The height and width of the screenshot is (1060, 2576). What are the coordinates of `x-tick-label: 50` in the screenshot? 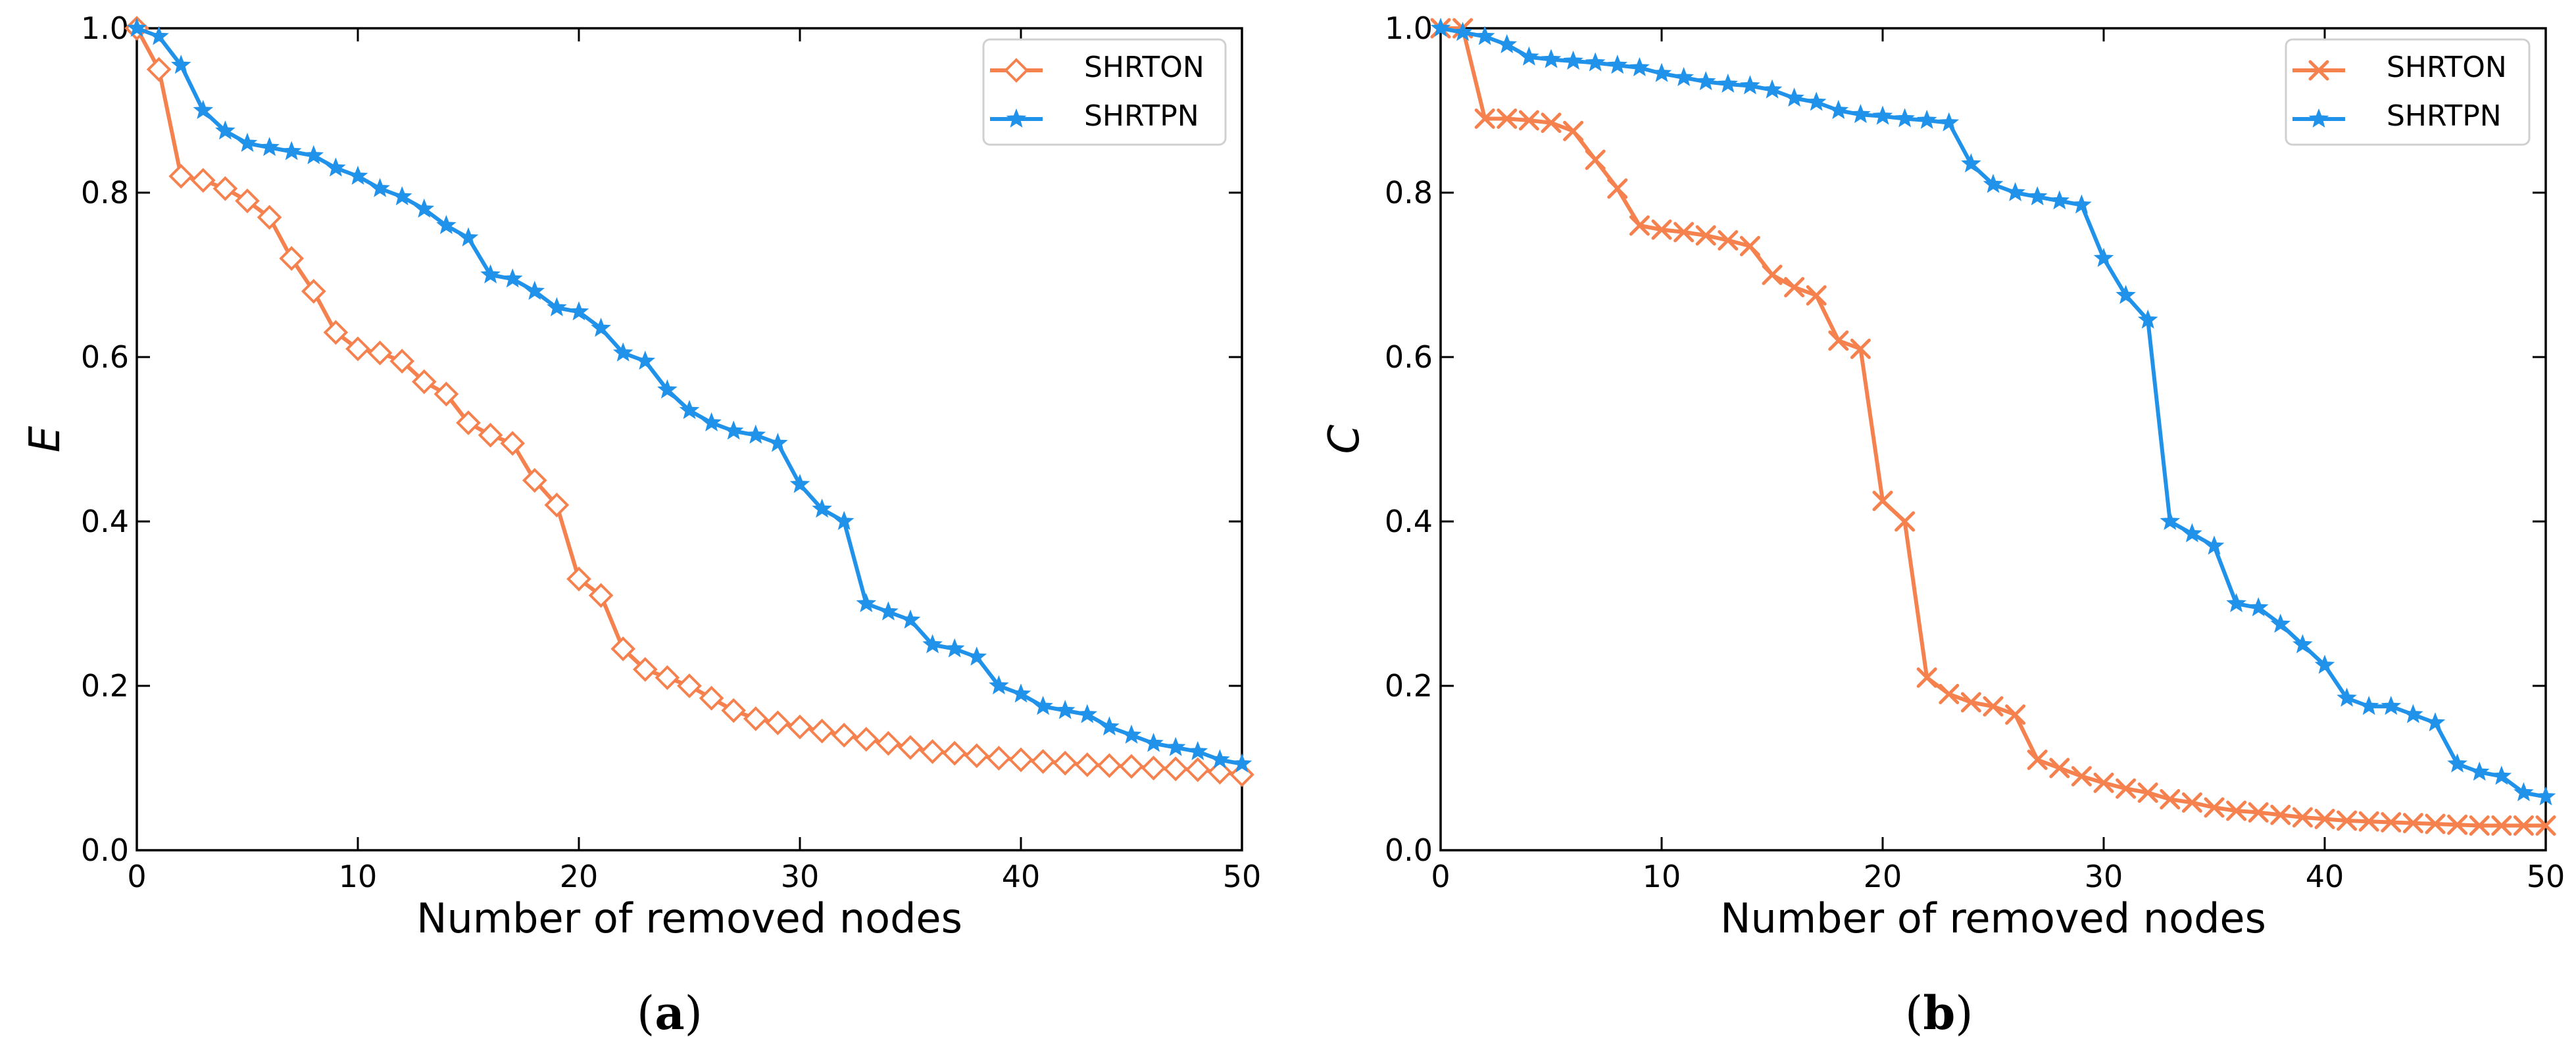 It's located at (1242, 877).